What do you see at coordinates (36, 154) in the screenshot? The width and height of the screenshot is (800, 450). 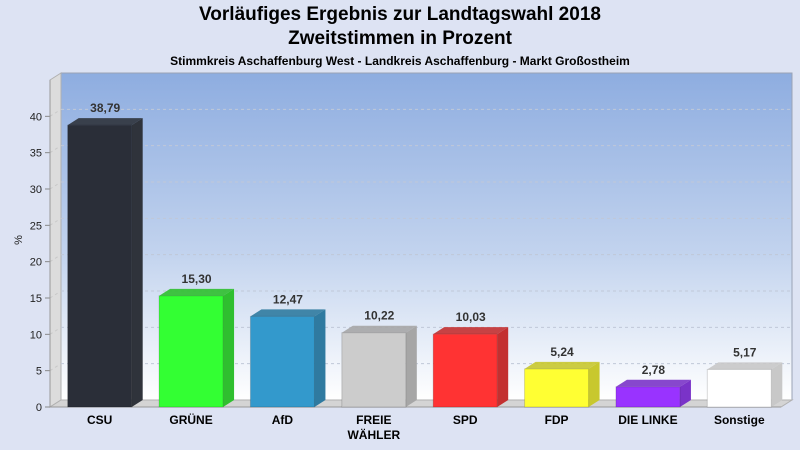 I see `y-tick-label: 35` at bounding box center [36, 154].